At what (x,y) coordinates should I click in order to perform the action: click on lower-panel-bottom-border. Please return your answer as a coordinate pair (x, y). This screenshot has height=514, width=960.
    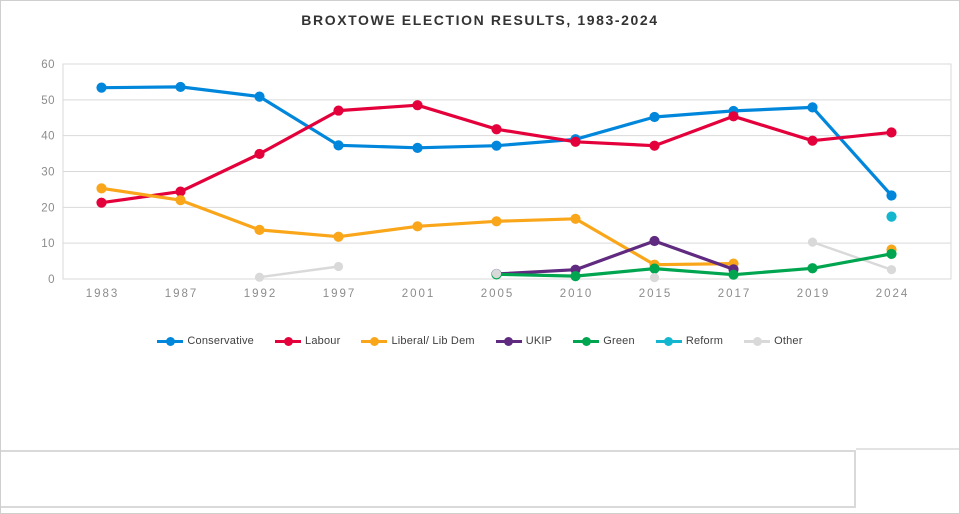
    Looking at the image, I should click on (427, 507).